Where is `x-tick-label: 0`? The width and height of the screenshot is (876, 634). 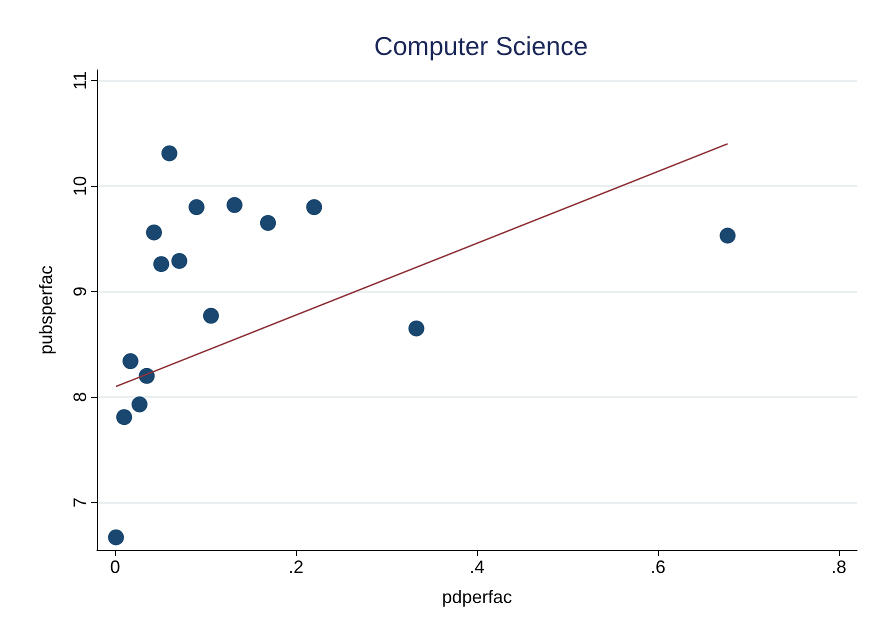
x-tick-label: 0 is located at coordinates (115, 567).